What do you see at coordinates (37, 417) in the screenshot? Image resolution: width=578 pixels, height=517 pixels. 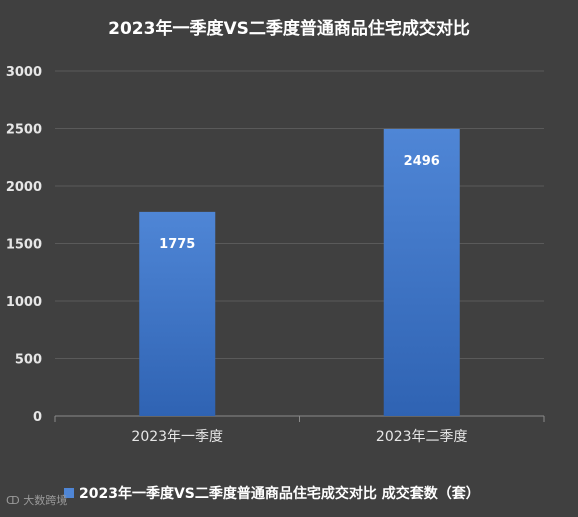 I see `y-tick-label: 0` at bounding box center [37, 417].